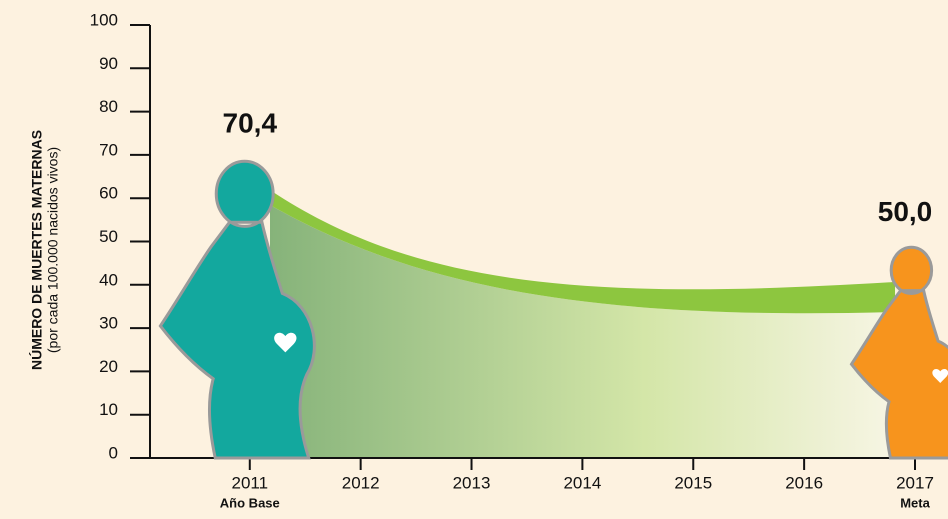 The width and height of the screenshot is (948, 519). Describe the element at coordinates (108, 106) in the screenshot. I see `y-tick-label: 80` at that location.